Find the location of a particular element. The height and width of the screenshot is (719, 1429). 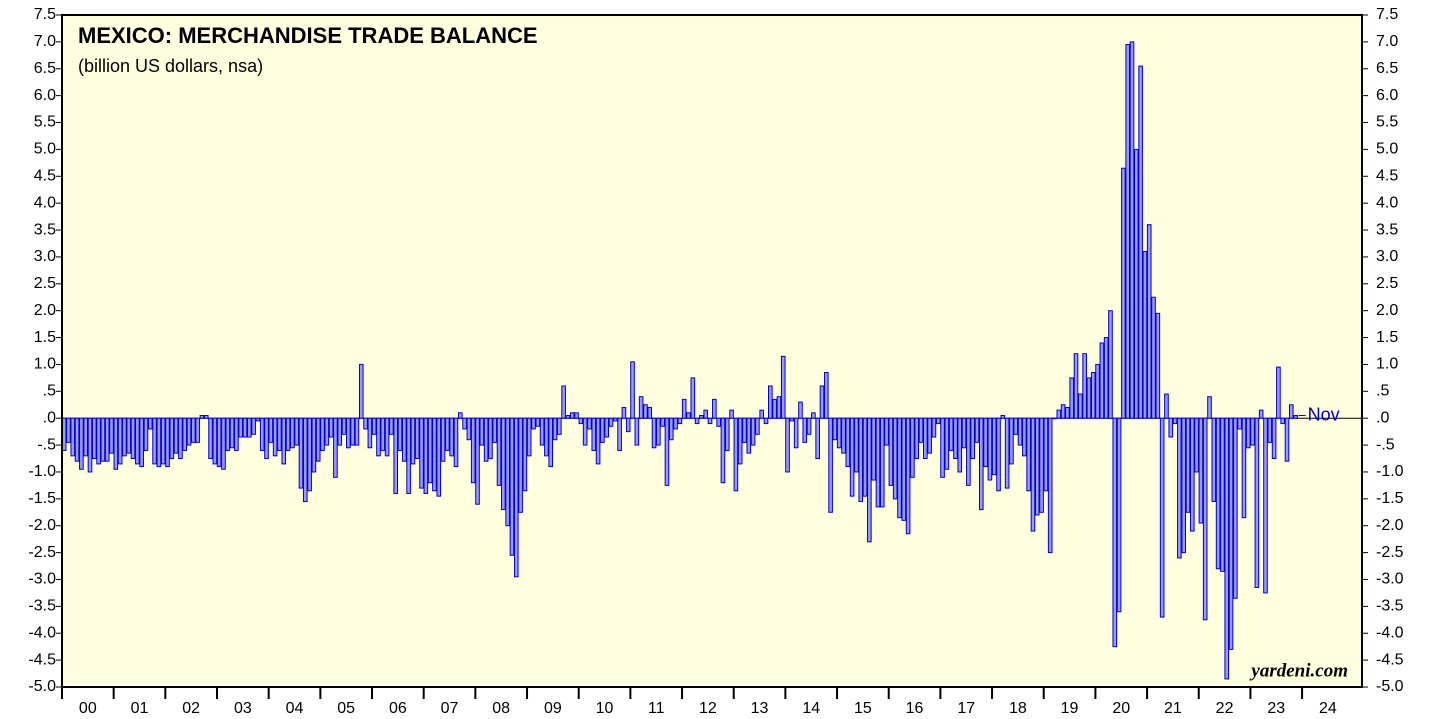

annotation: Nov is located at coordinates (1324, 414).